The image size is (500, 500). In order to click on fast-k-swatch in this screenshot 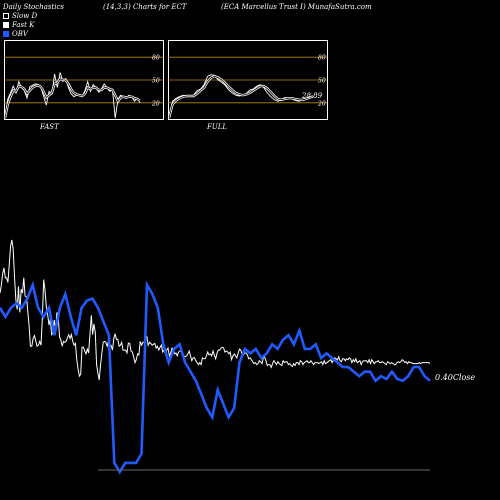, I will do `click(6, 25)`.